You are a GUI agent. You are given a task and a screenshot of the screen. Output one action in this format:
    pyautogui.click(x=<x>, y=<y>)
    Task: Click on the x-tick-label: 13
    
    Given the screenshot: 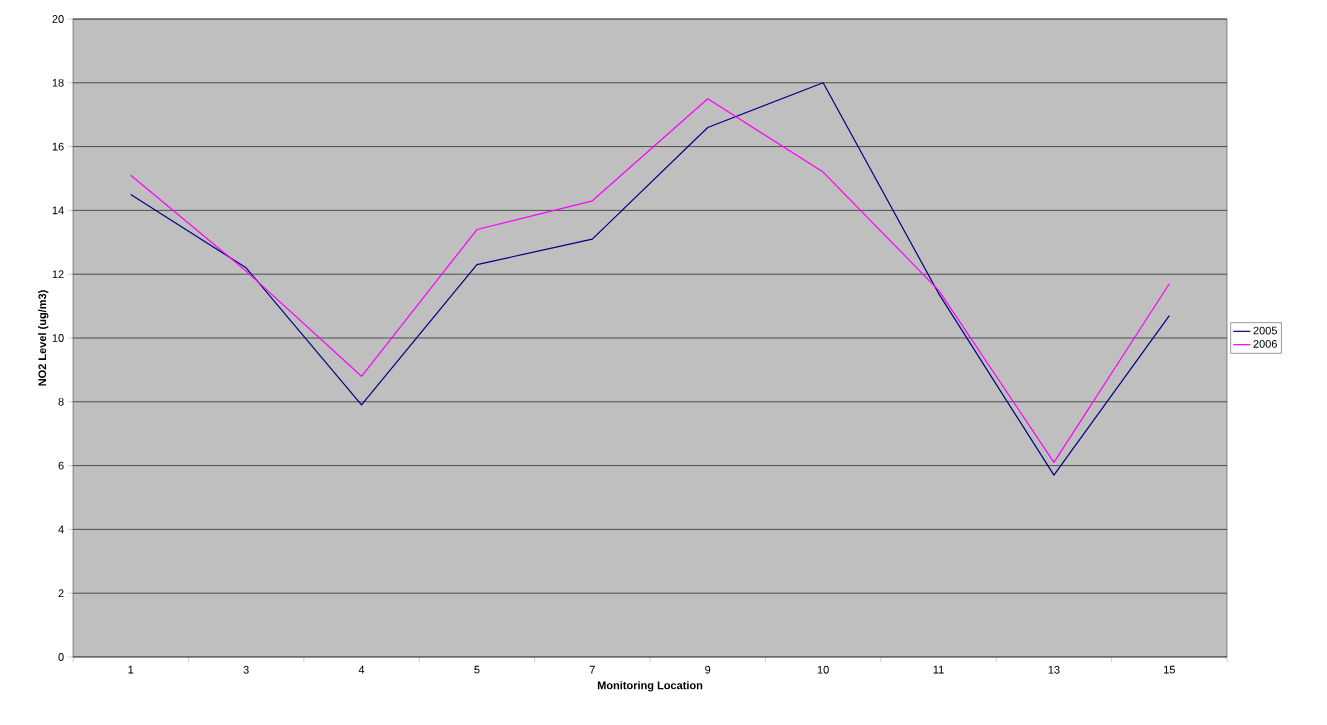 What is the action you would take?
    pyautogui.click(x=1054, y=669)
    